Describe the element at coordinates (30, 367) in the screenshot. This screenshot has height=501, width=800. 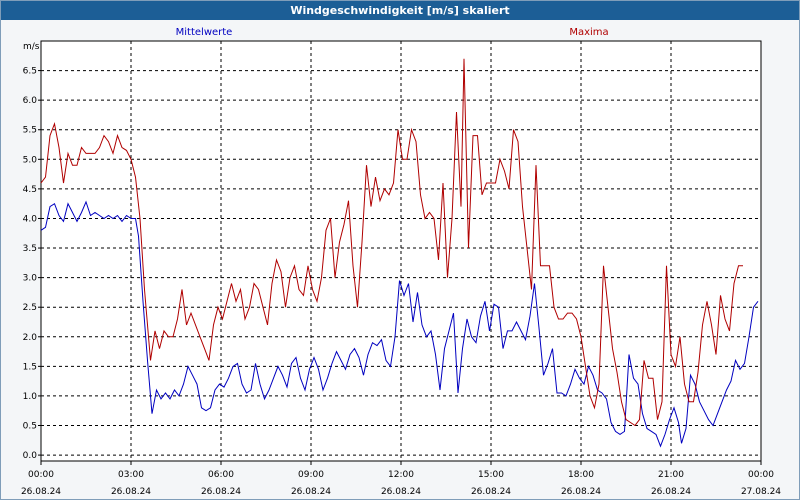
I see `y-tick-label: 1.5` at that location.